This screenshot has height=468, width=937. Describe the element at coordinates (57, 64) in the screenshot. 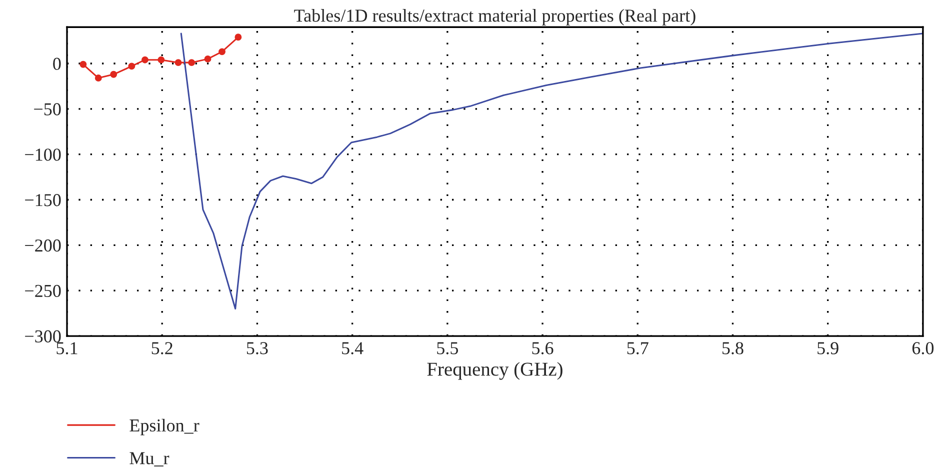

I see `y-tick-label: 0` at that location.